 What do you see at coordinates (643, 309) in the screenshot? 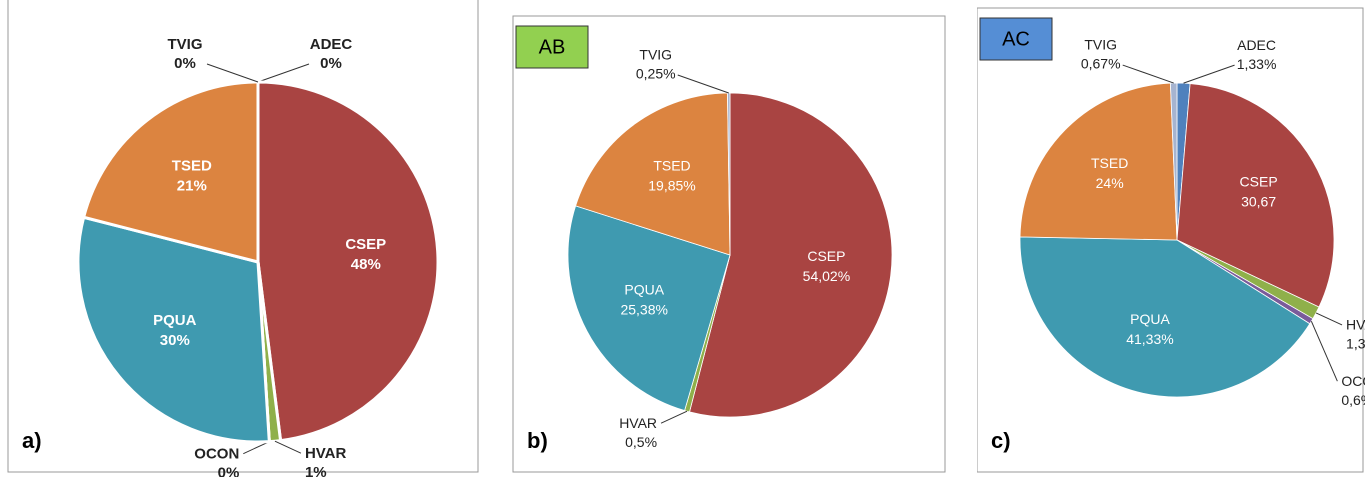
I see `slice-value: 25,38%` at bounding box center [643, 309].